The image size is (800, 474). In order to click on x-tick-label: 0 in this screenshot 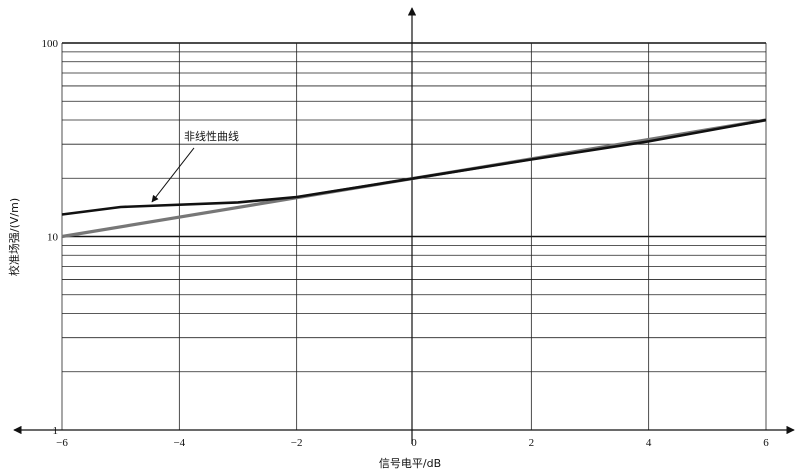, I will do `click(414, 443)`.